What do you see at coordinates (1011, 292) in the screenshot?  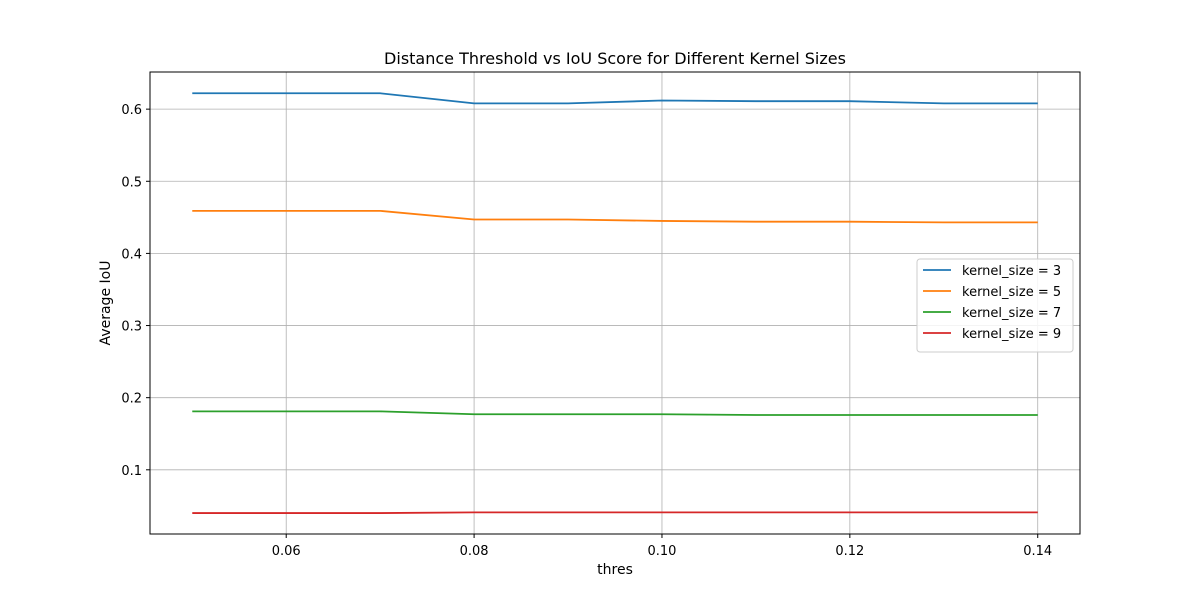 I see `legend-label: kernel_size = 5` at bounding box center [1011, 292].